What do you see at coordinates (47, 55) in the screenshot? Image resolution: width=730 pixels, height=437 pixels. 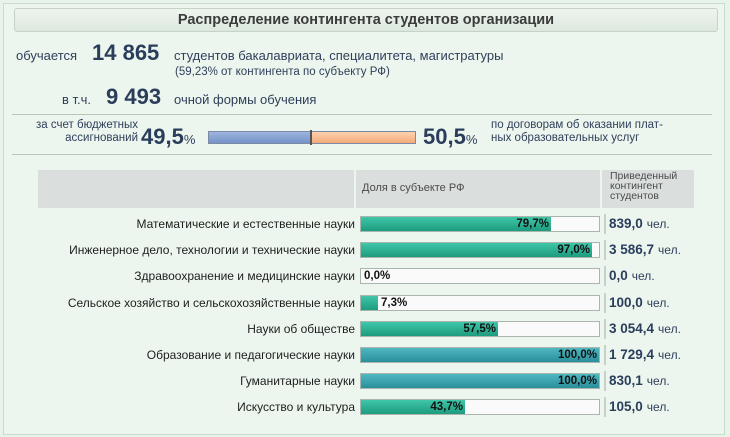 I see `total-prefix: обучается` at bounding box center [47, 55].